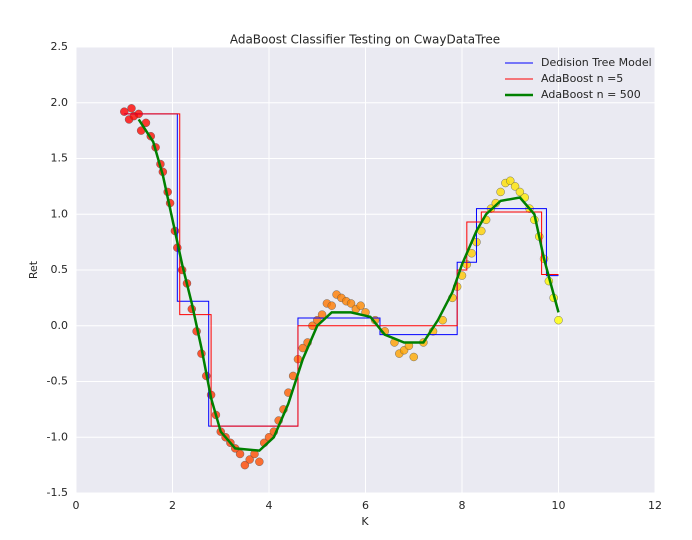 This screenshot has width=692, height=540. I want to click on legend-label: Dedision Tree Model, so click(596, 62).